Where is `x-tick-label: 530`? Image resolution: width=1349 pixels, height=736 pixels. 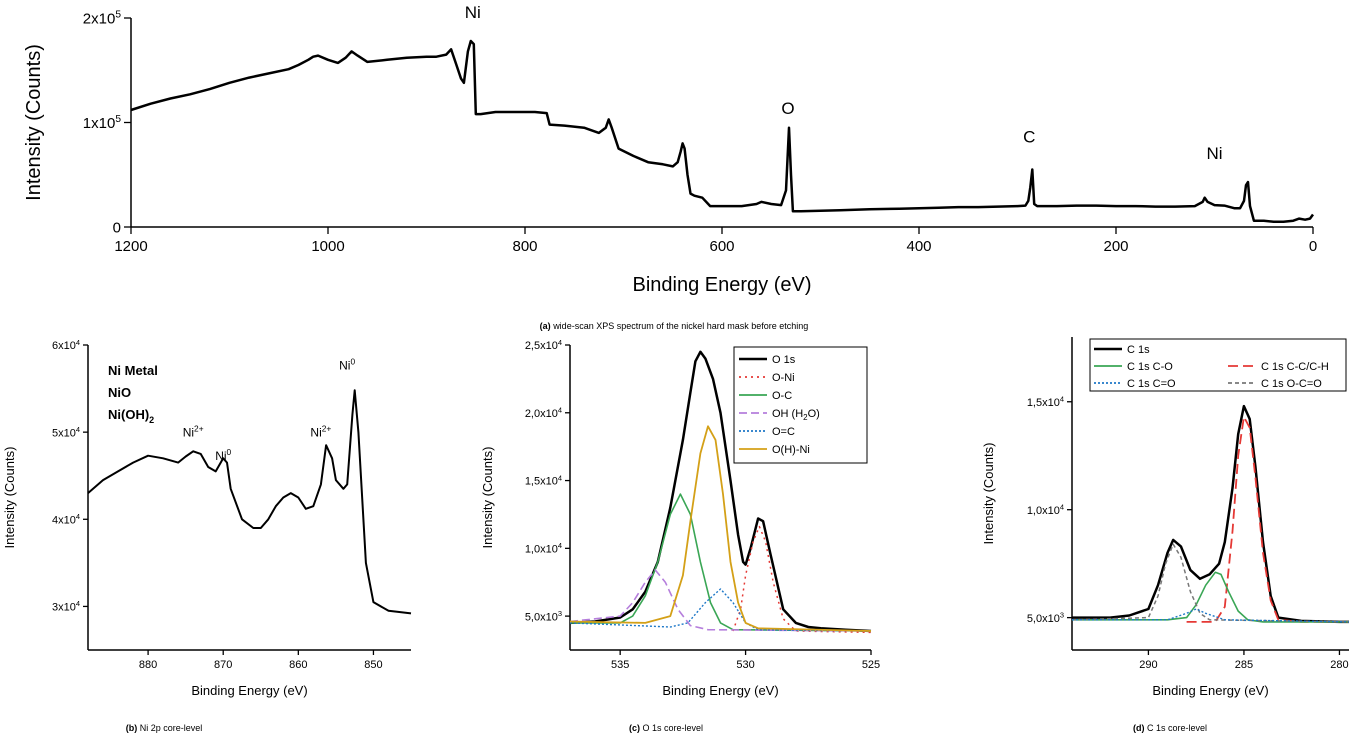
x-tick-label: 530 is located at coordinates (745, 665).